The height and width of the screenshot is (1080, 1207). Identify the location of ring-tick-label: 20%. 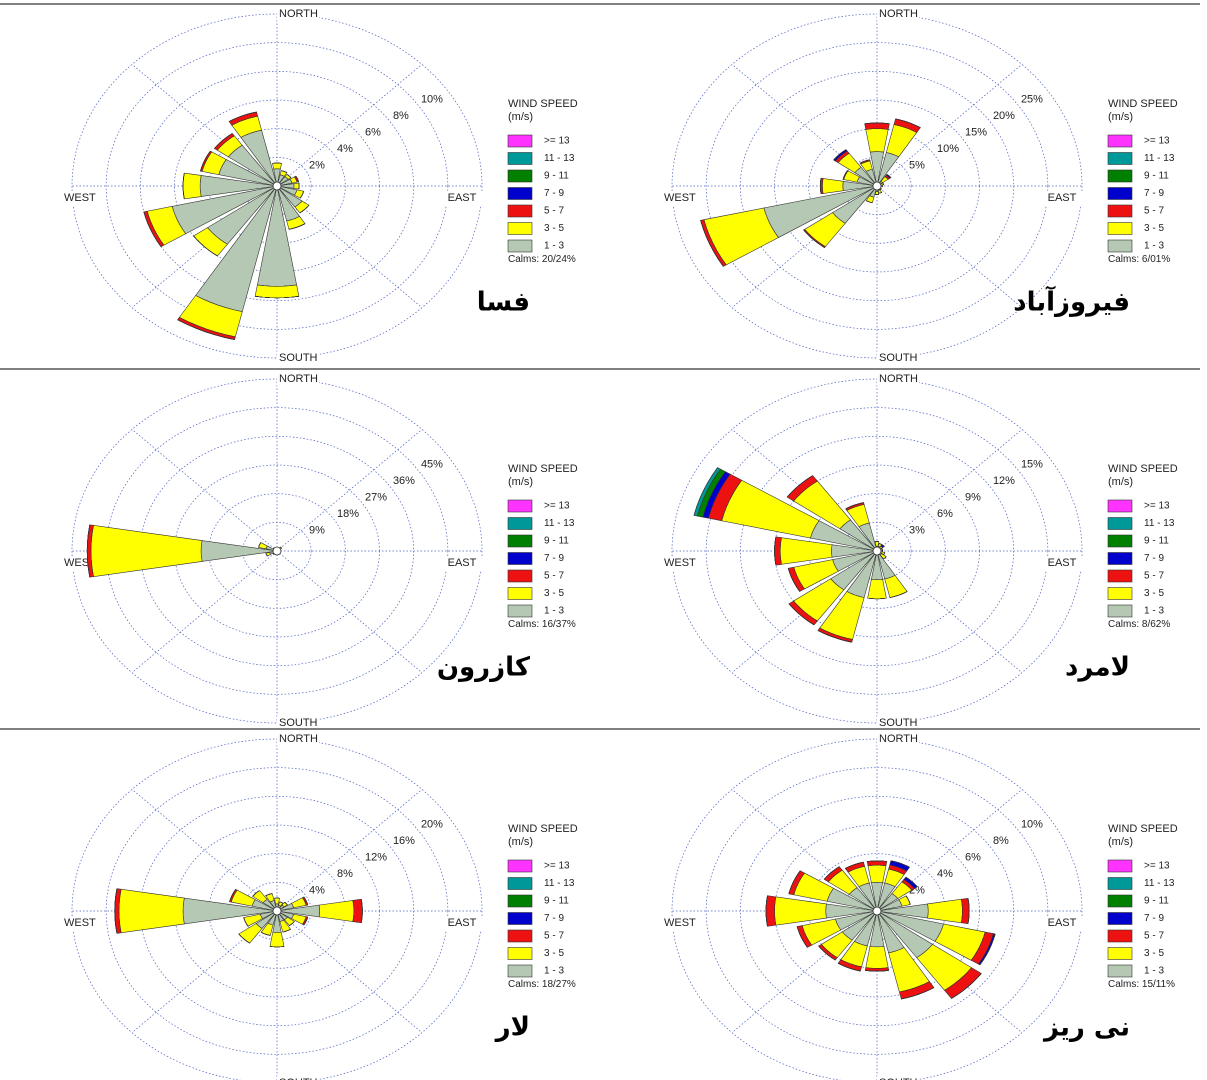
(432, 825).